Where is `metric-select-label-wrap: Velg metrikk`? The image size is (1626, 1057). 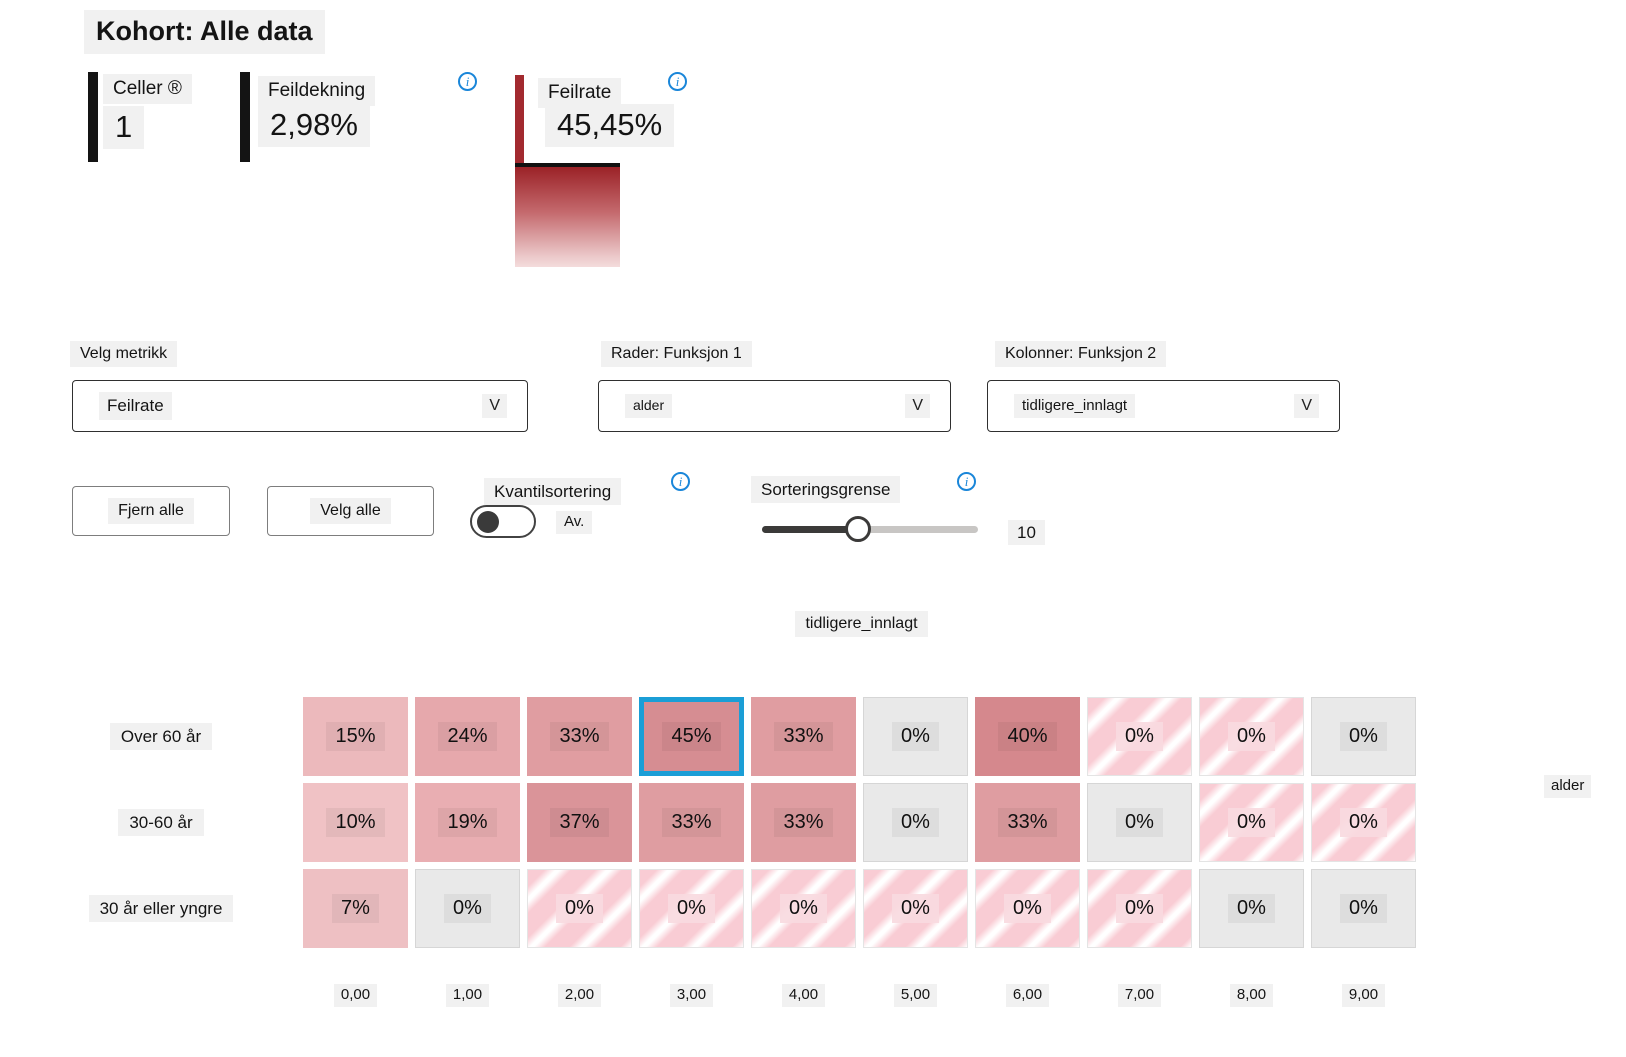
metric-select-label-wrap: Velg metrikk is located at coordinates (124, 354).